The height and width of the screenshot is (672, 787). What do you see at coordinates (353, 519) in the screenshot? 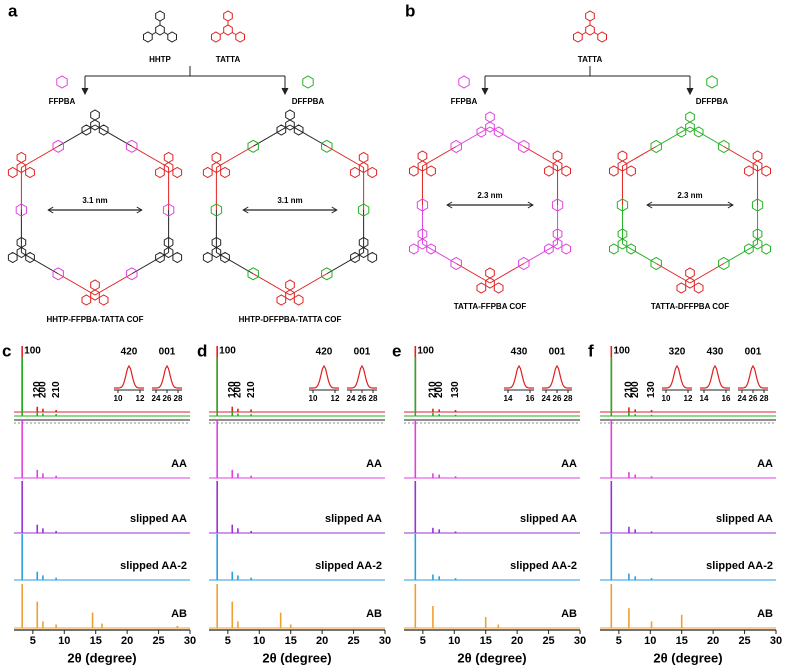
I see `series-label: slipped AA` at bounding box center [353, 519].